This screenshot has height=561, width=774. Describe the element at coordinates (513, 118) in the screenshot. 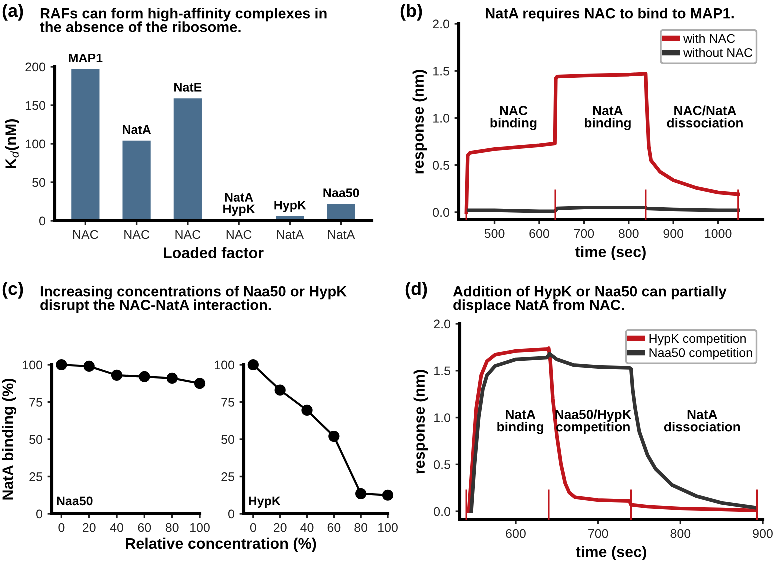

I see `annotation: NAC binding` at that location.